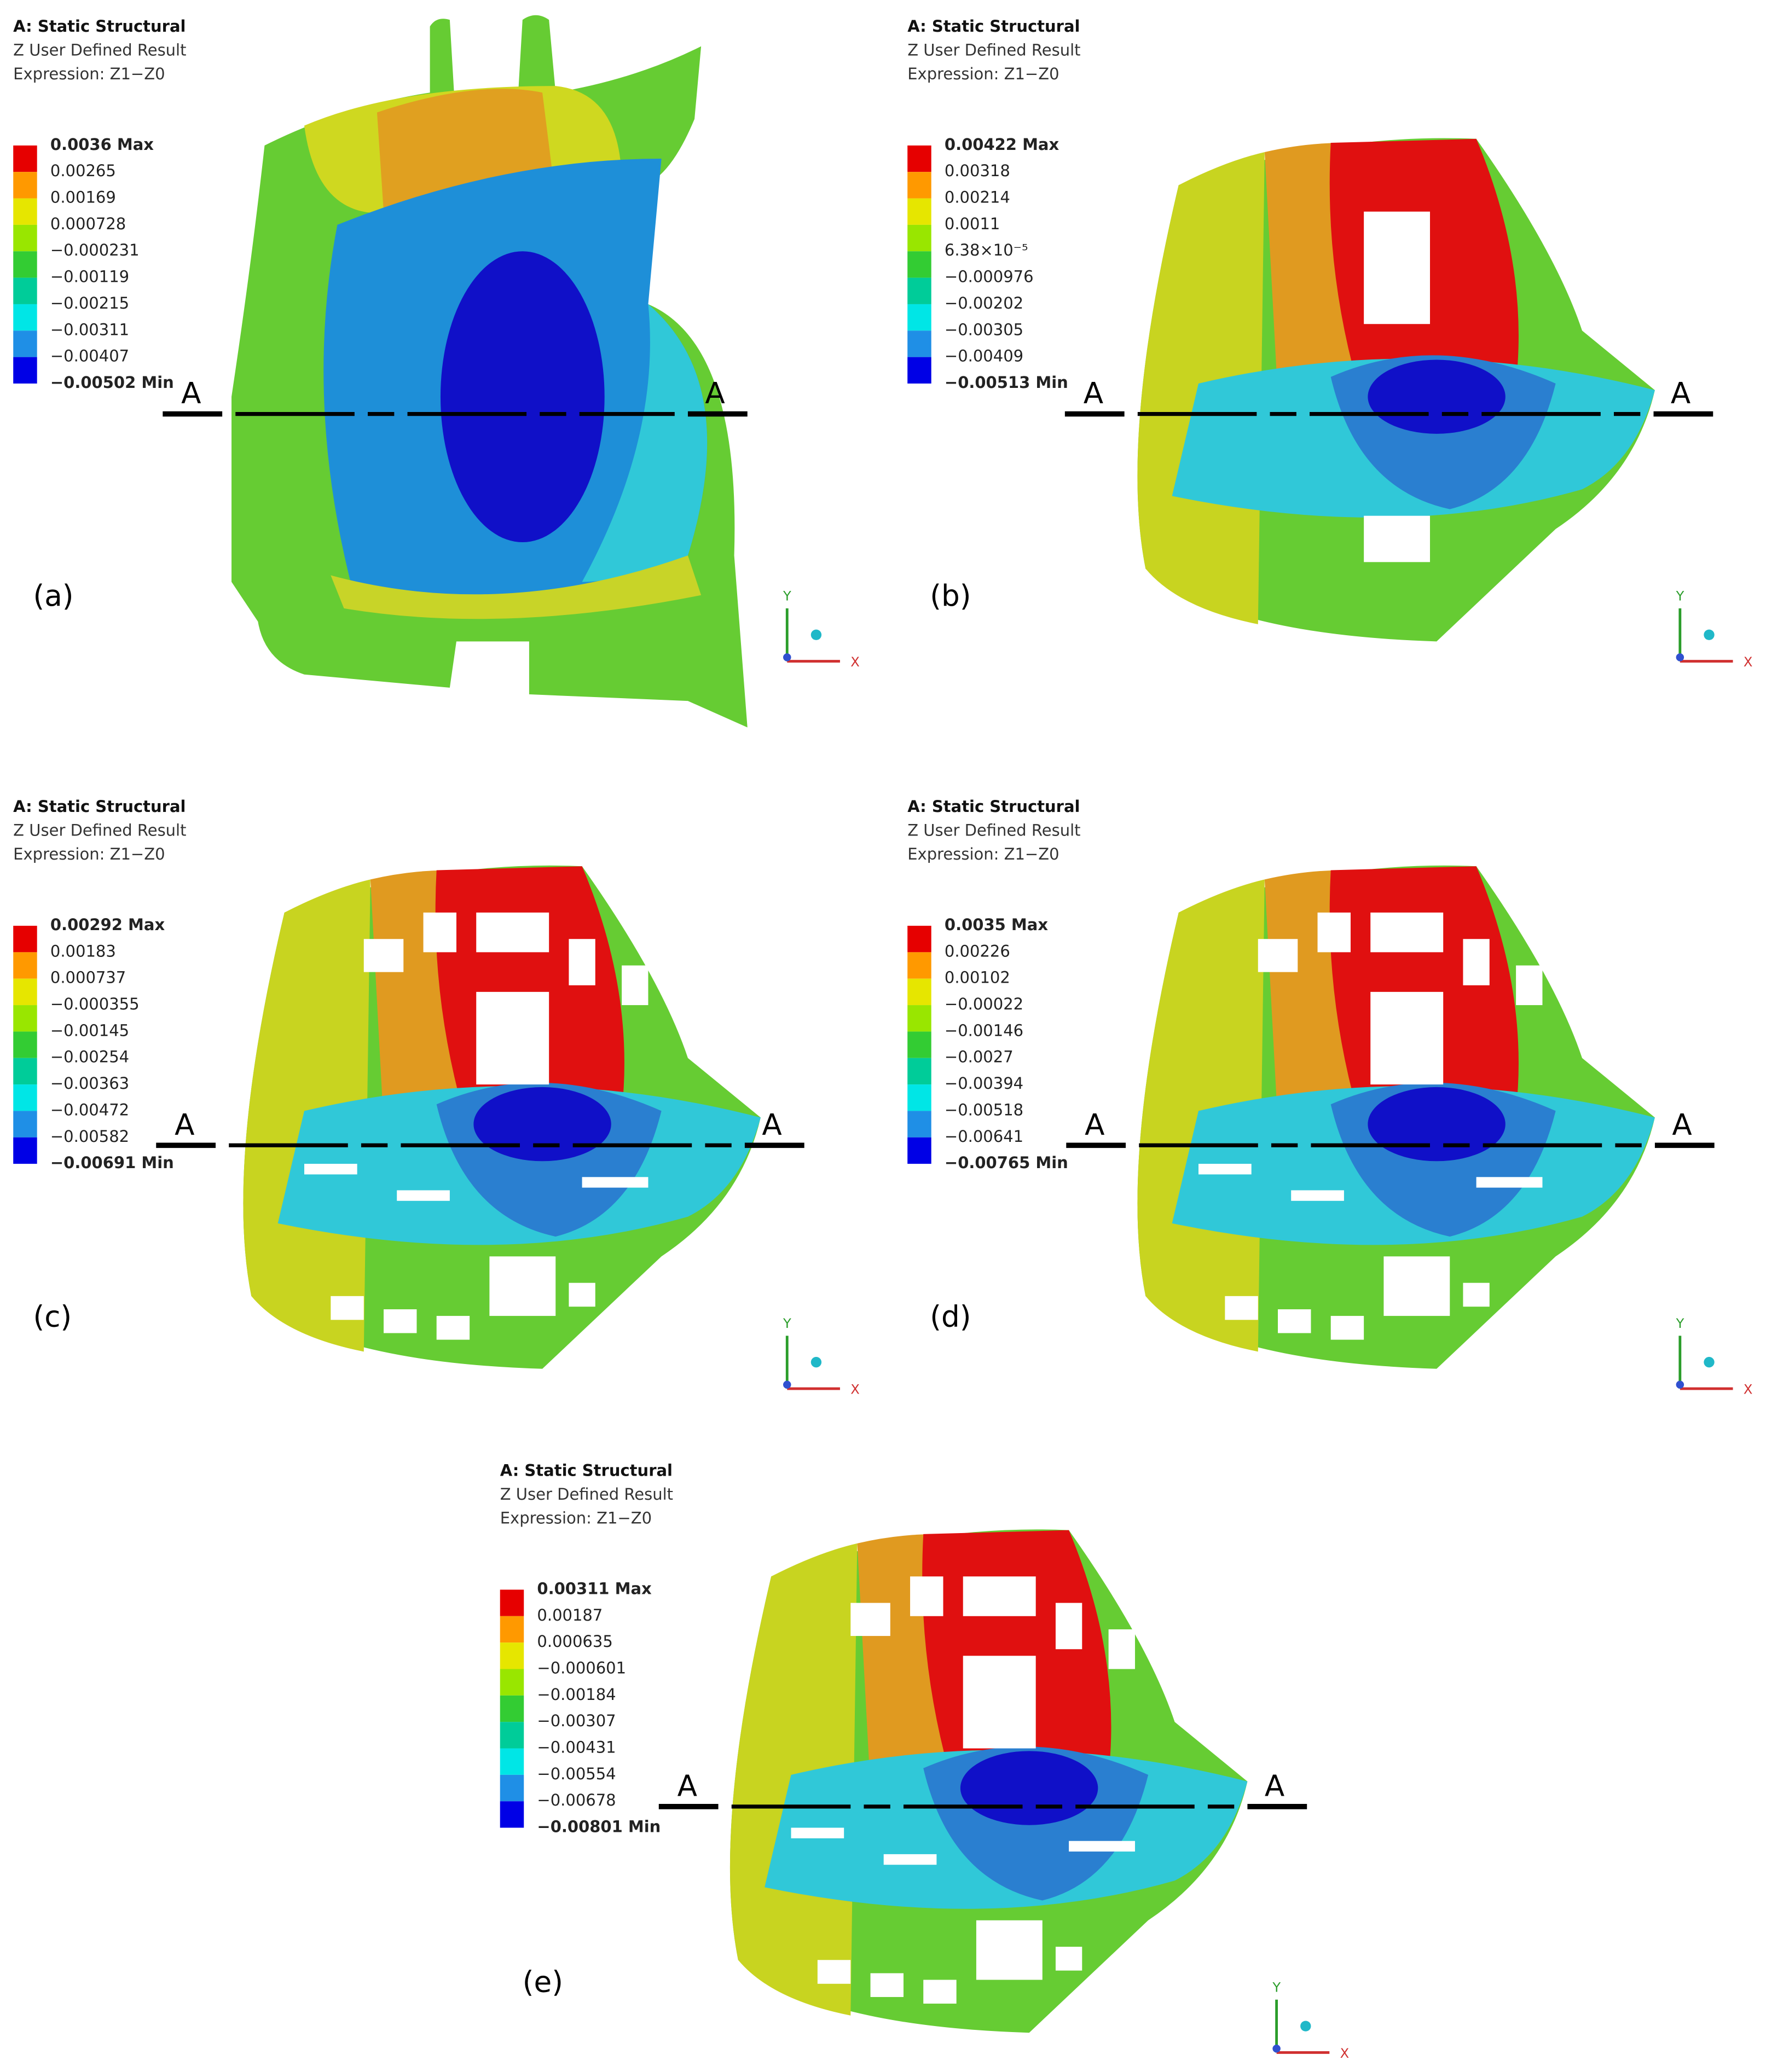 This screenshot has height=2072, width=1766. Describe the element at coordinates (996, 924) in the screenshot. I see `legend-label: 0.0035 Max` at that location.